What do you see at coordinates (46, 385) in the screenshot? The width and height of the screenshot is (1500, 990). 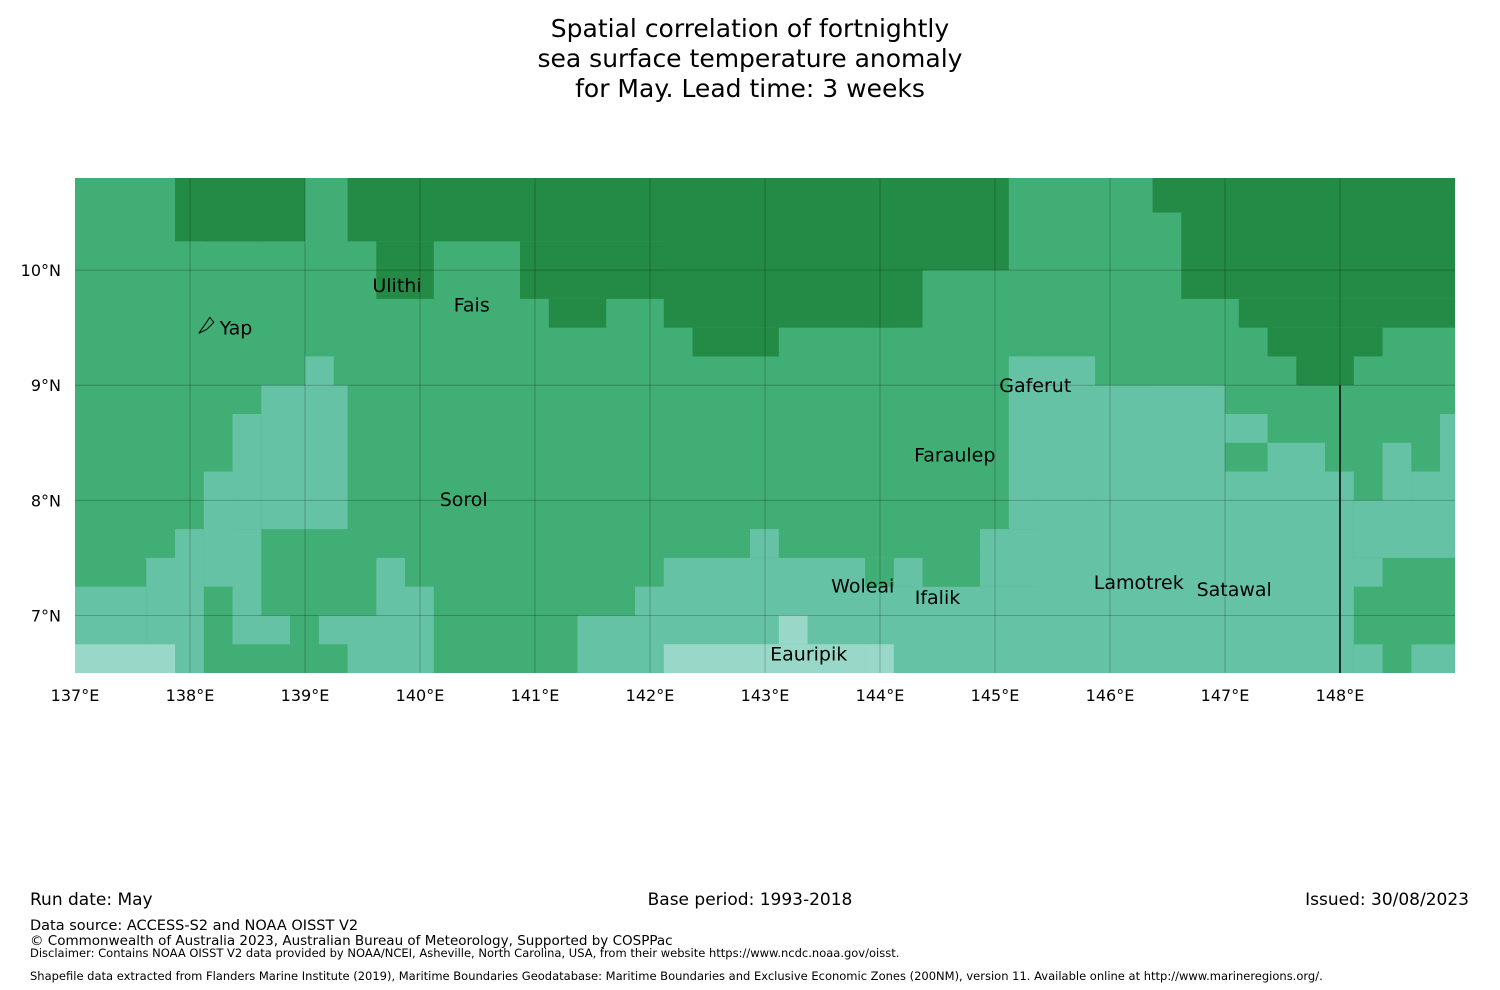 I see `y-tick-label: 9°N` at bounding box center [46, 385].